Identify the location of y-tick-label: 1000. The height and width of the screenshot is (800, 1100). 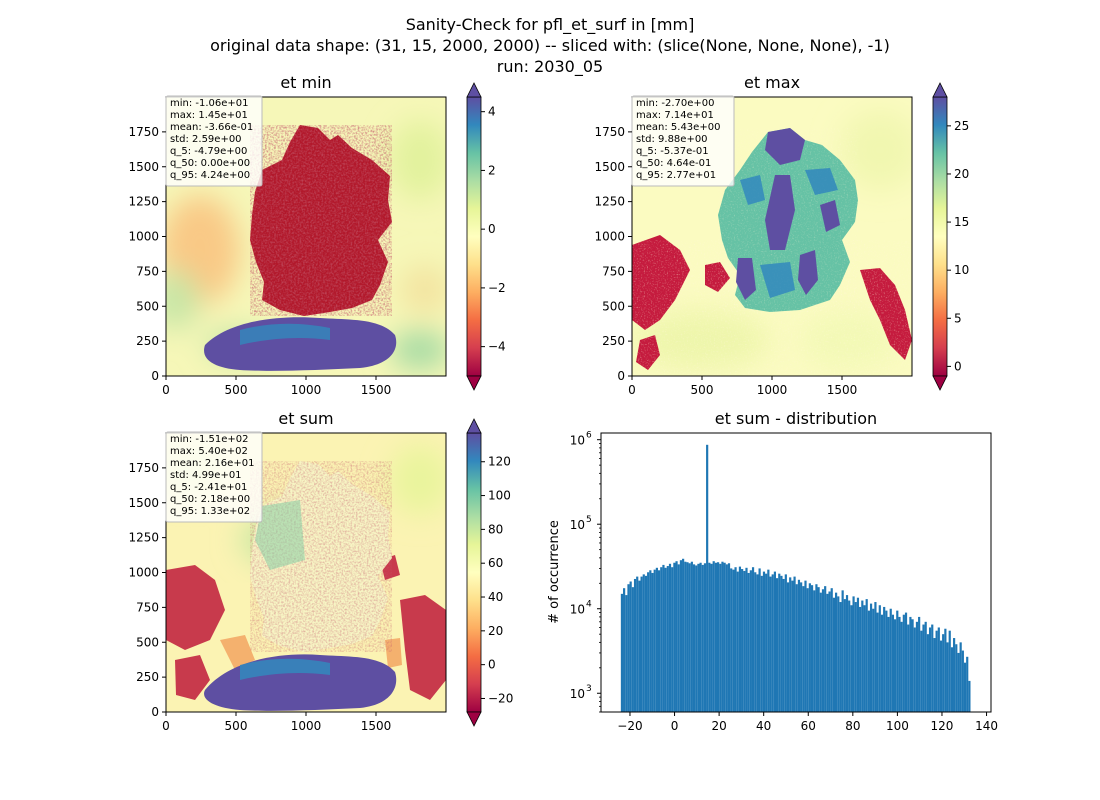
(143, 573).